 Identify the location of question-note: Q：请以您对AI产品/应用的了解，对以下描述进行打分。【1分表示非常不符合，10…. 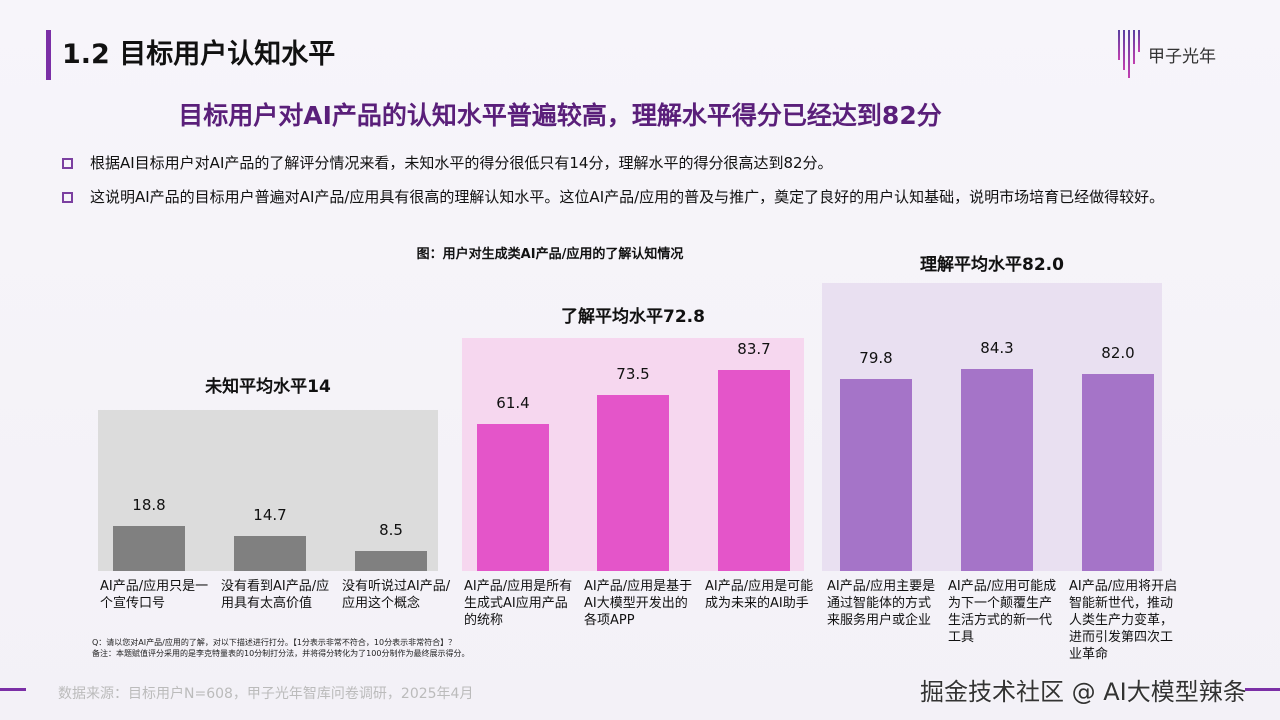
(274, 642).